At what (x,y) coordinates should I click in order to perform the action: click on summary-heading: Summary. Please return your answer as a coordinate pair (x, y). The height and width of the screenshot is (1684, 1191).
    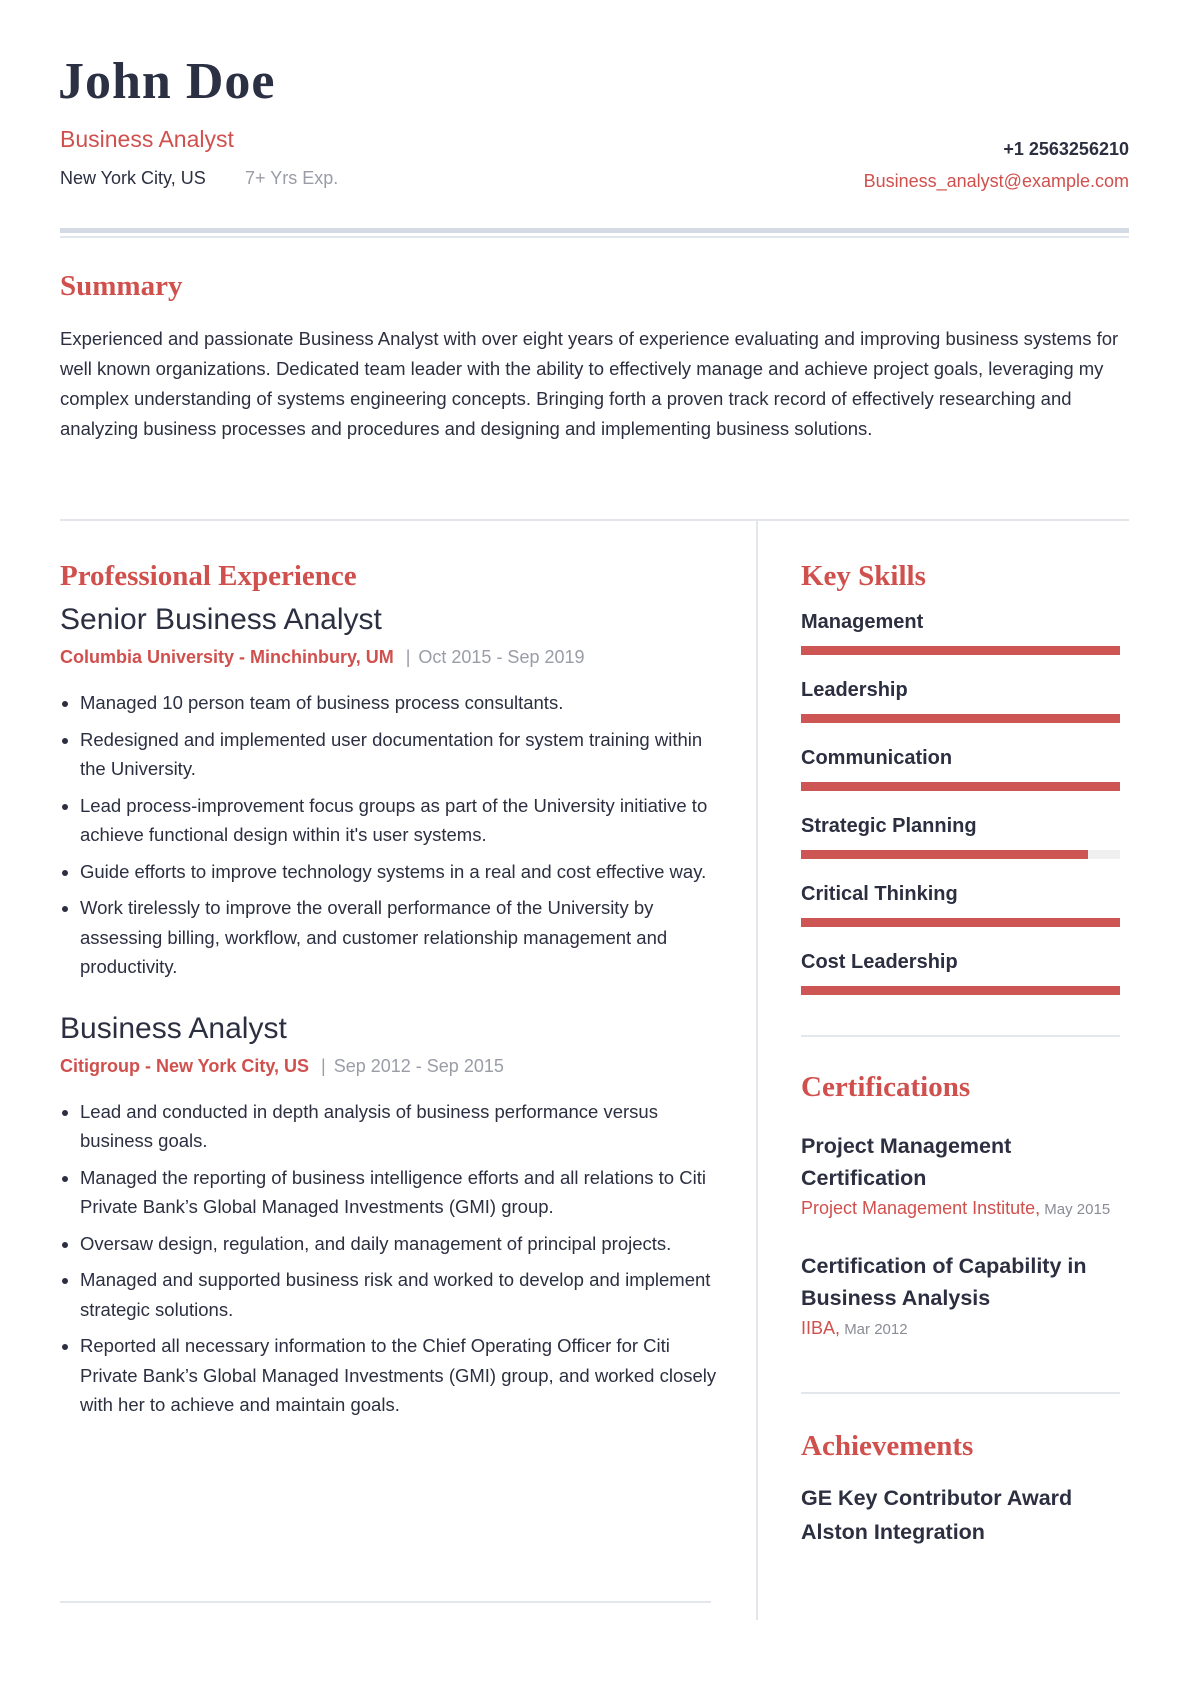
    Looking at the image, I should click on (121, 286).